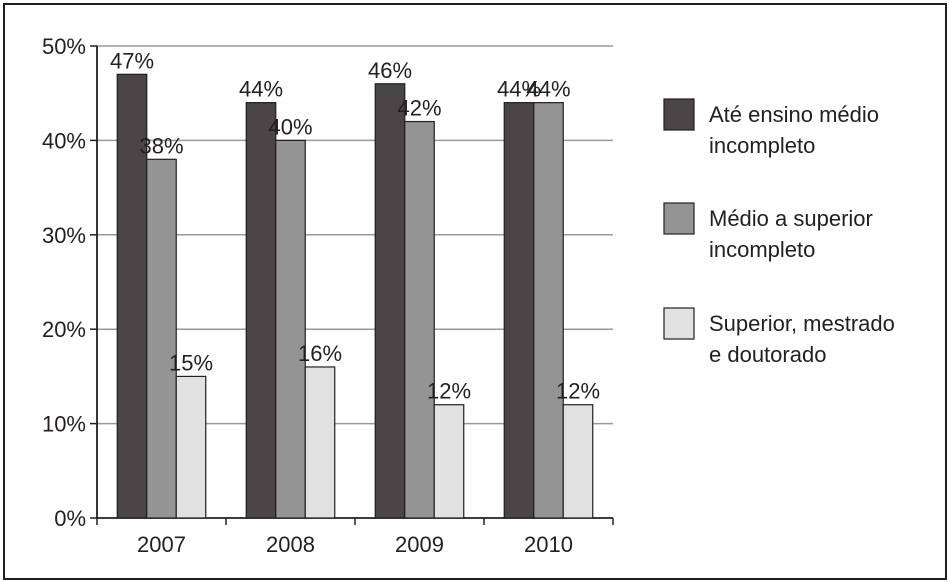 This screenshot has height=582, width=949. What do you see at coordinates (419, 544) in the screenshot?
I see `x-tick-label: 2009` at bounding box center [419, 544].